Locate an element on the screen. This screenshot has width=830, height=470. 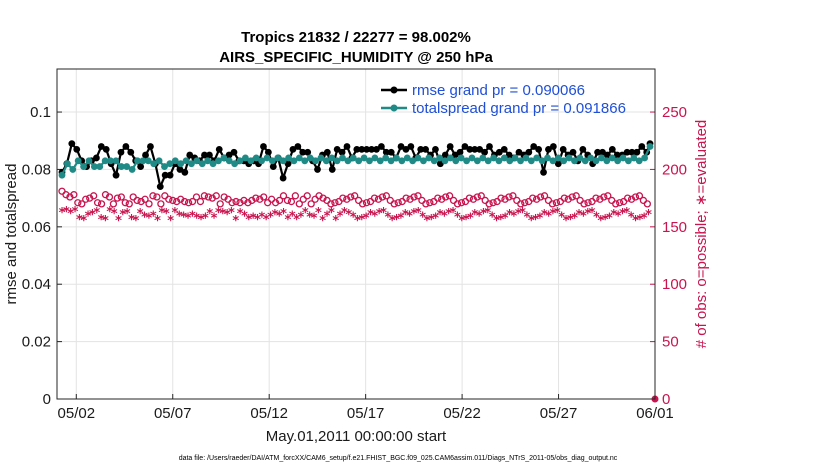
x-axis: 05/02 05/07 05/12 05/17 05/22 05/27 06/01 is located at coordinates (366, 408).